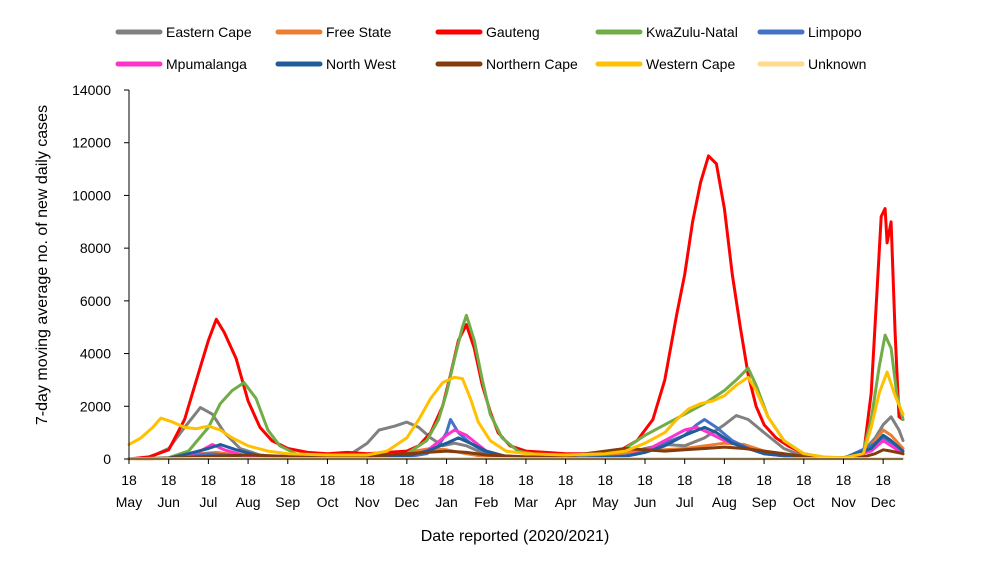  What do you see at coordinates (95, 248) in the screenshot?
I see `y-tick-label: 8000` at bounding box center [95, 248].